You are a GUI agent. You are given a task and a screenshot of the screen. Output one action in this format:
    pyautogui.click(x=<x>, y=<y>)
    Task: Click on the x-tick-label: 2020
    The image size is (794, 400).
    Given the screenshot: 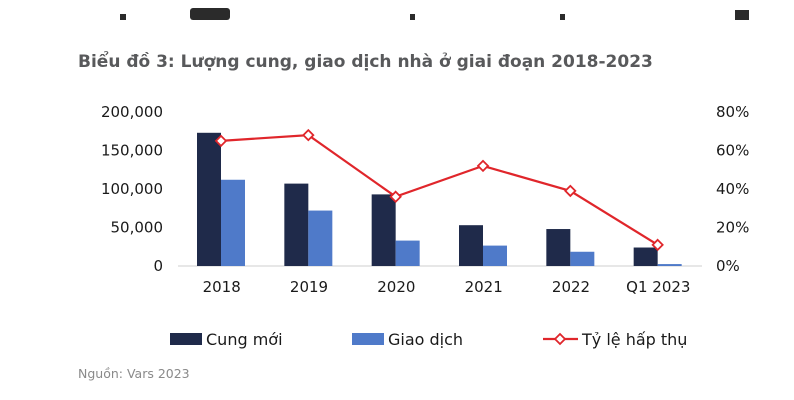 What is the action you would take?
    pyautogui.click(x=396, y=287)
    